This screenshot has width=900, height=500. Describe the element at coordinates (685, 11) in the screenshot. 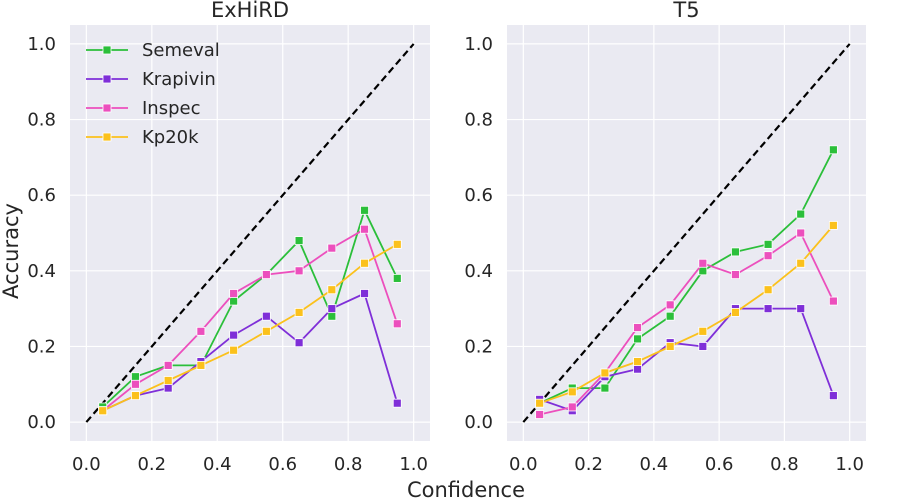

I see `panel-title: T5` at that location.